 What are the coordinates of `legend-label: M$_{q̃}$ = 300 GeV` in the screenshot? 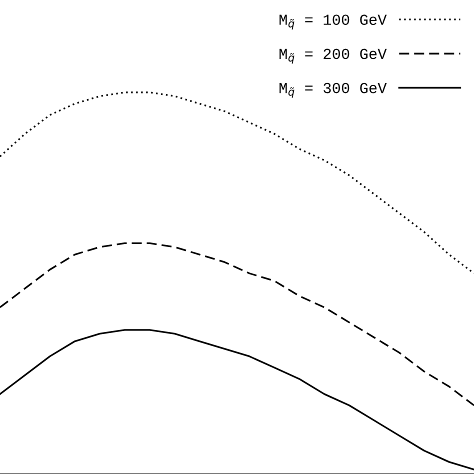 It's located at (333, 90).